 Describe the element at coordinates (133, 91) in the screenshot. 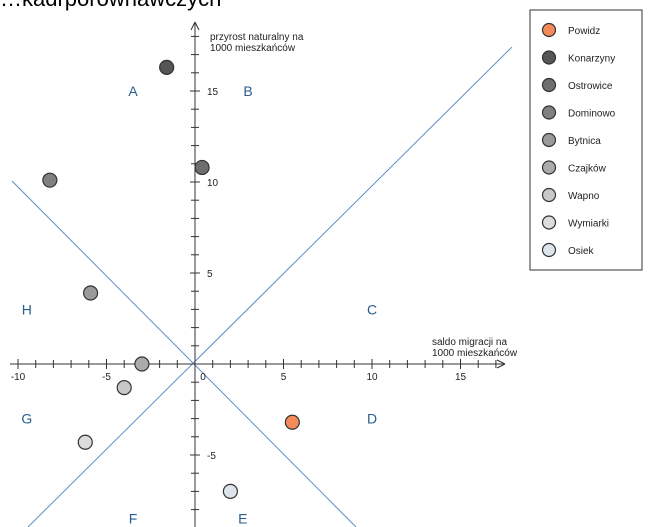

I see `sector-label-a: A` at that location.